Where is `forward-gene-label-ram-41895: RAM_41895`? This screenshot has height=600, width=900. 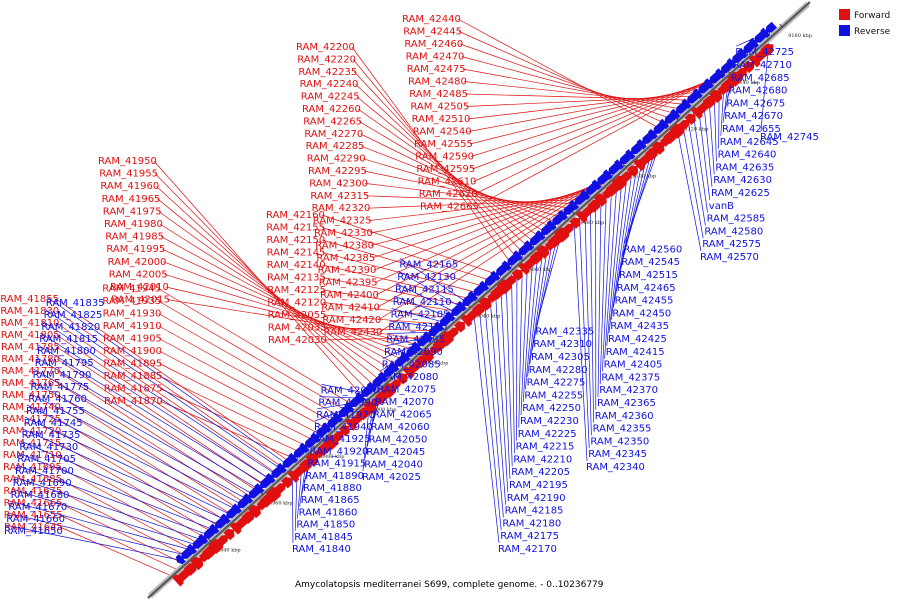 forward-gene-label-ram-41895: RAM_41895 is located at coordinates (132, 364).